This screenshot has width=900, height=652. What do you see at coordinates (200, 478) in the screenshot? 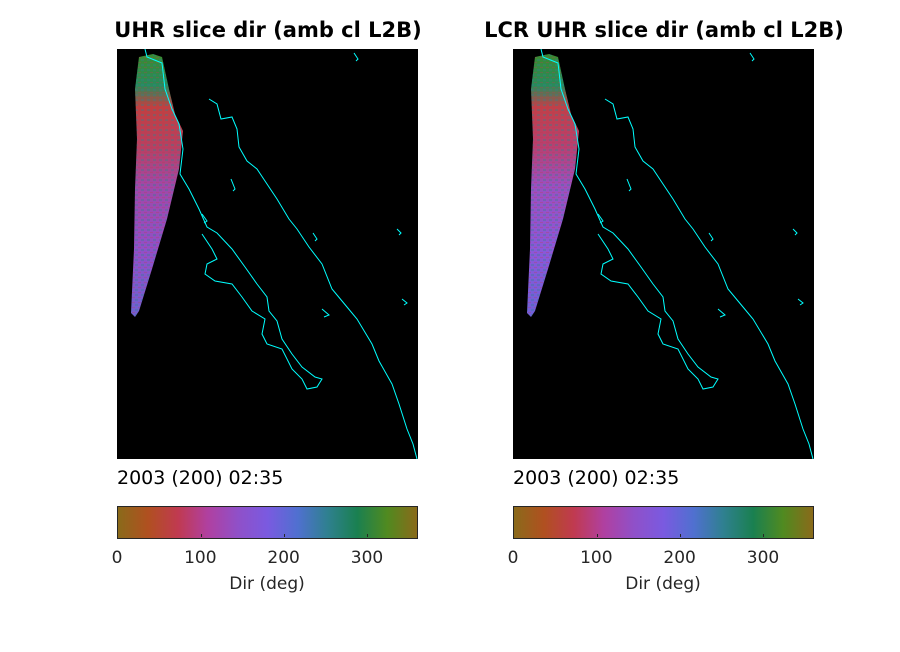
I see `panel-1-timestamp: 2003 (200) 02:35` at bounding box center [200, 478].